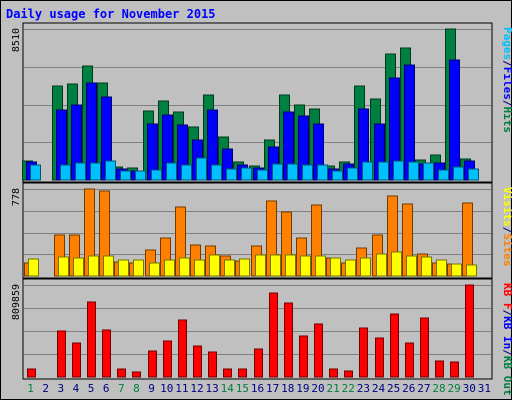 Image resolution: width=512 pixels, height=400 pixels. I want to click on legend-item: Sites, so click(506, 249).